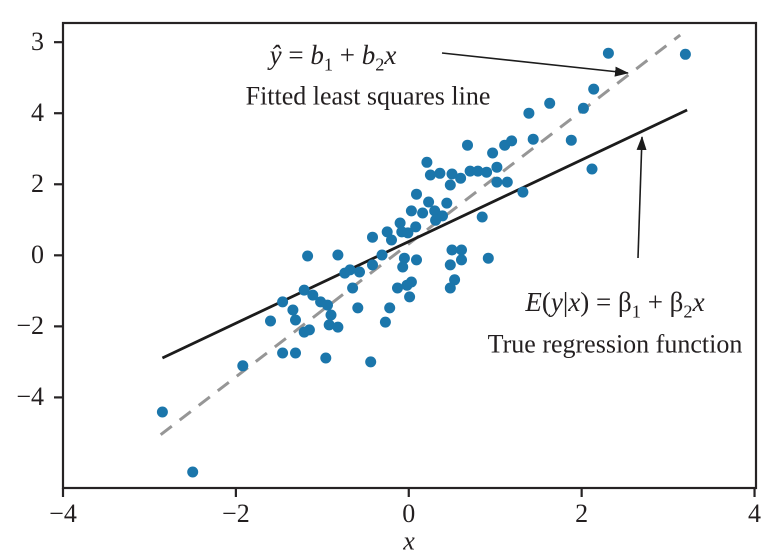  Describe the element at coordinates (30, 397) in the screenshot. I see `y-tick-label: −4` at that location.